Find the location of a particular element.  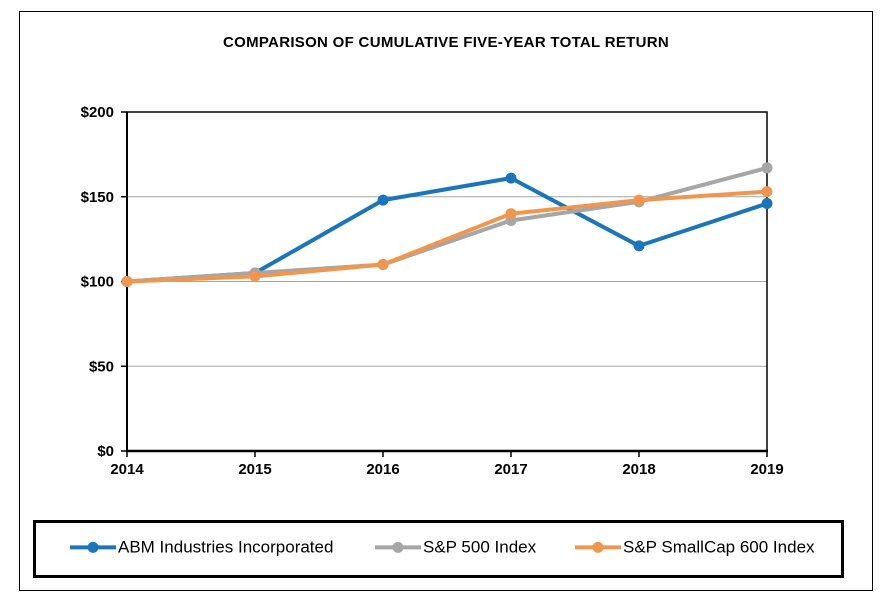

svg-text: $100 is located at coordinates (97, 282).